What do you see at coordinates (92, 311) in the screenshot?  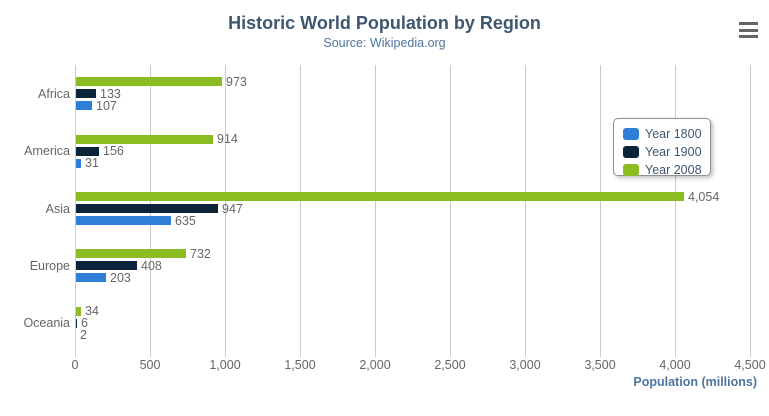 I see `bar-value-label: 34` at bounding box center [92, 311].